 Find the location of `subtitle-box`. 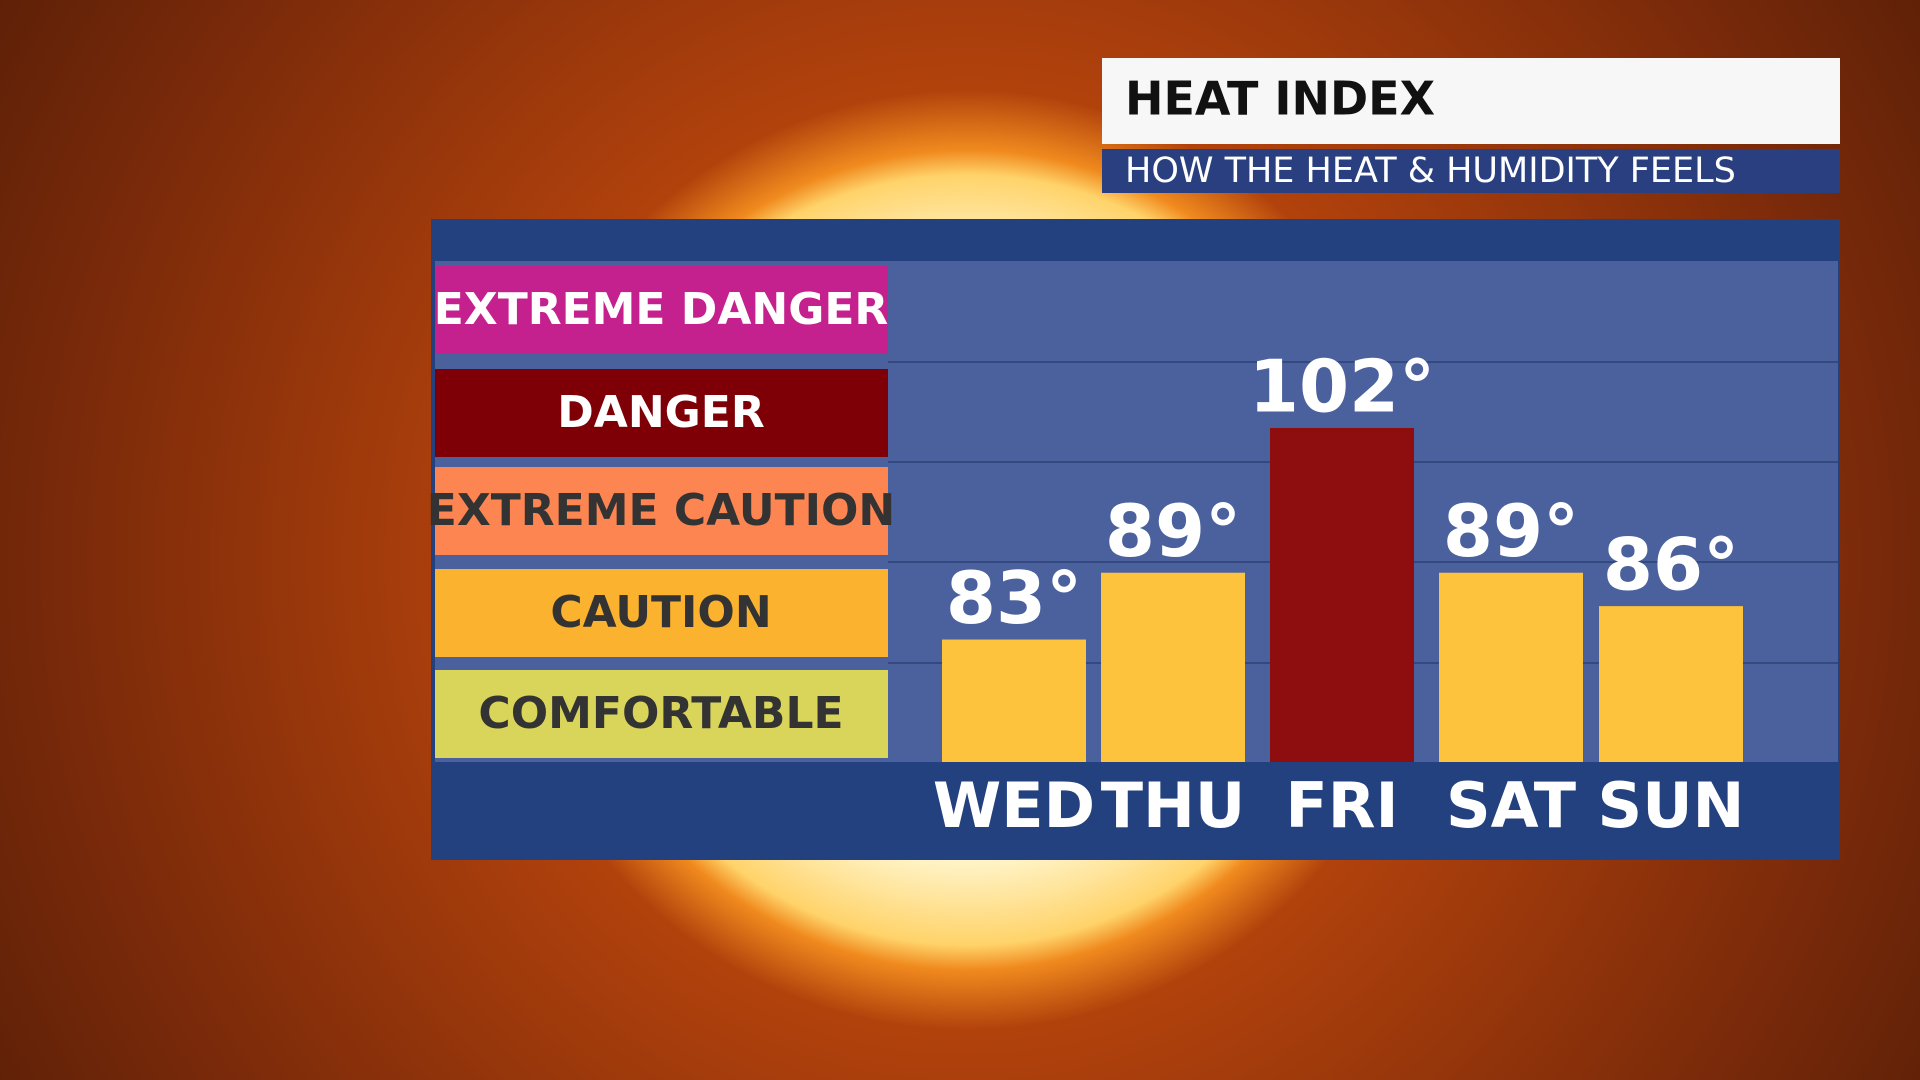

subtitle-box is located at coordinates (1471, 171).